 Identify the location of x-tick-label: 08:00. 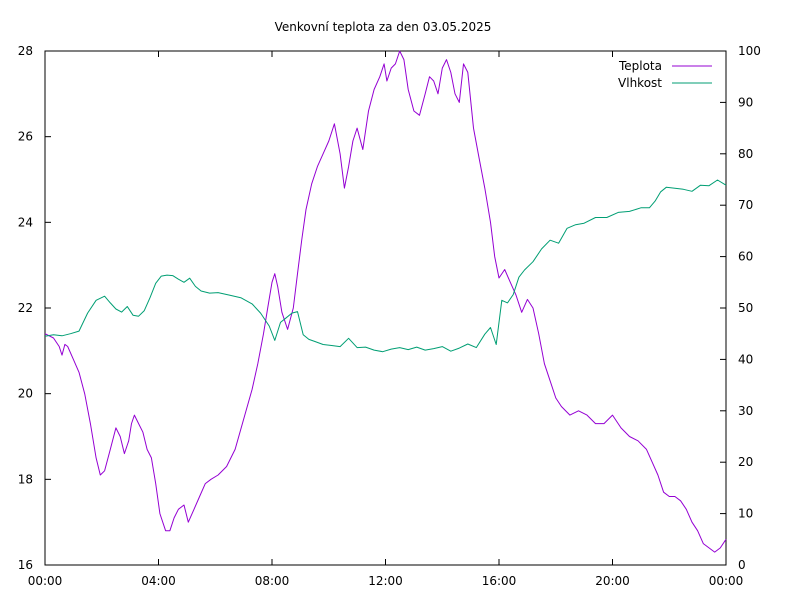
(272, 581).